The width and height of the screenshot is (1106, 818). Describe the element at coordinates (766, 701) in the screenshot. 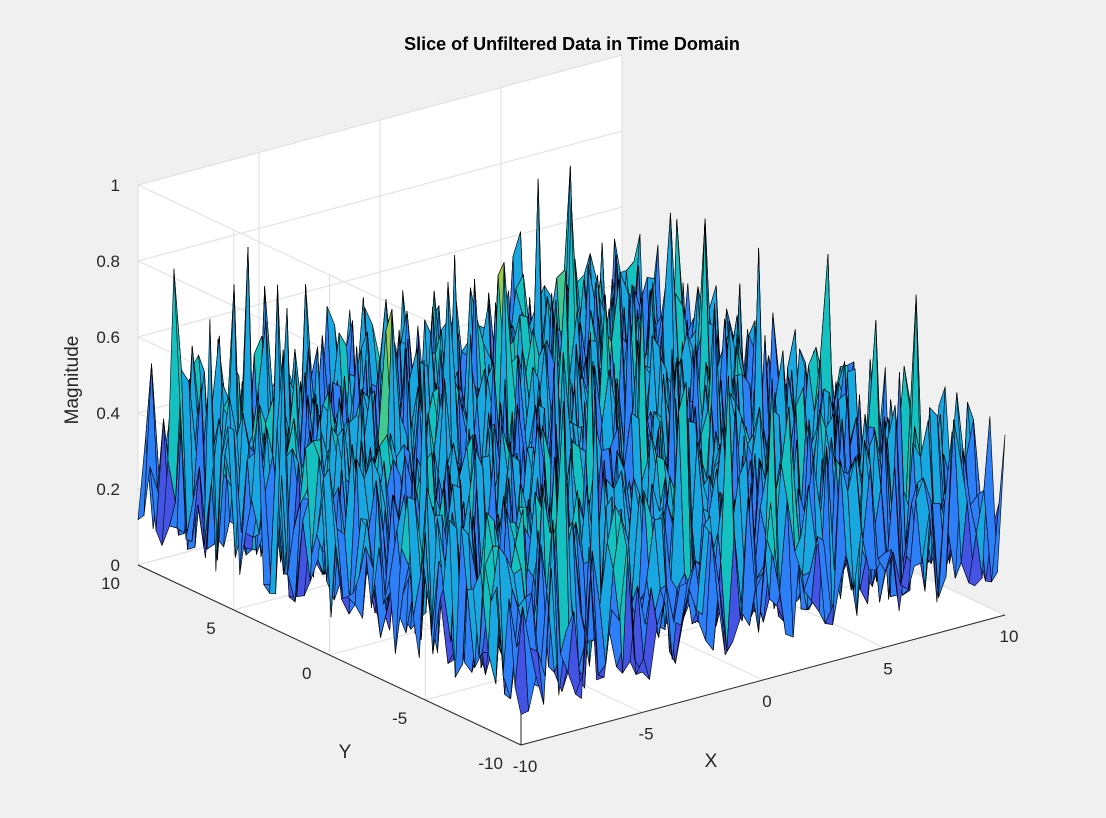

I see `x-tick-label: 0` at that location.